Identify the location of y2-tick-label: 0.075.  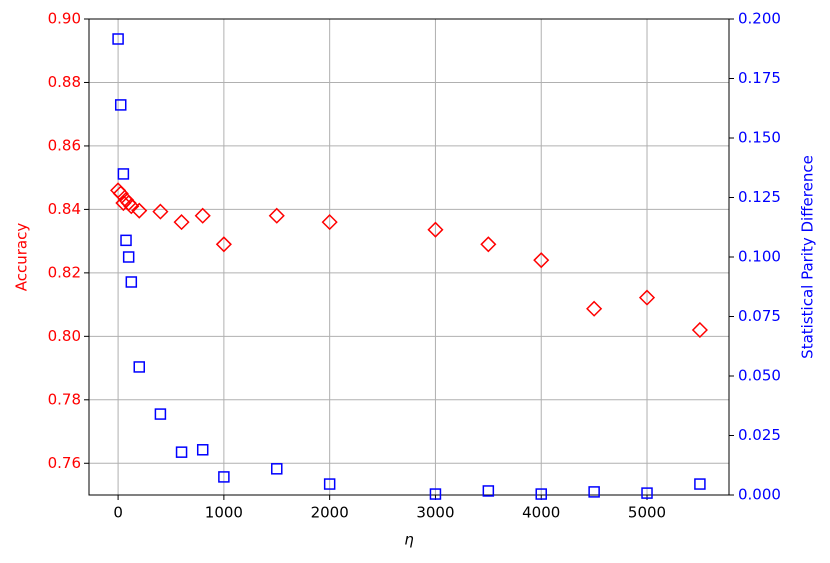
(759, 316).